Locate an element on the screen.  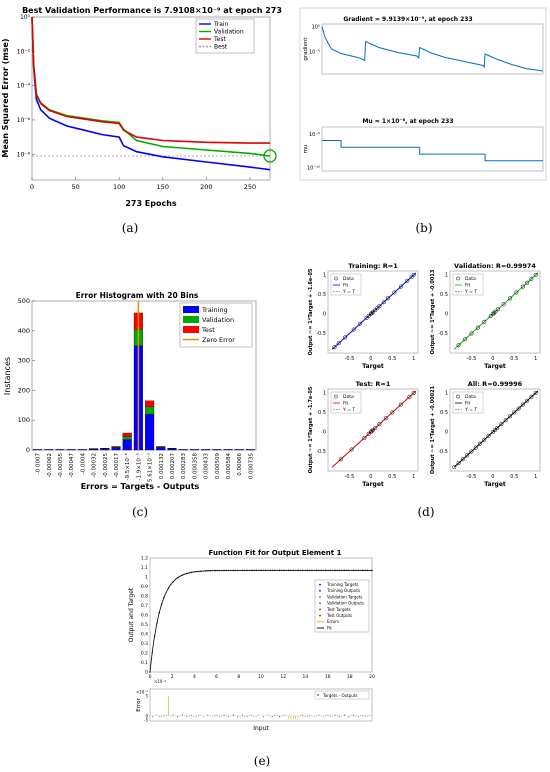
e-ytick-label: 1.2 is located at coordinates (144, 559).